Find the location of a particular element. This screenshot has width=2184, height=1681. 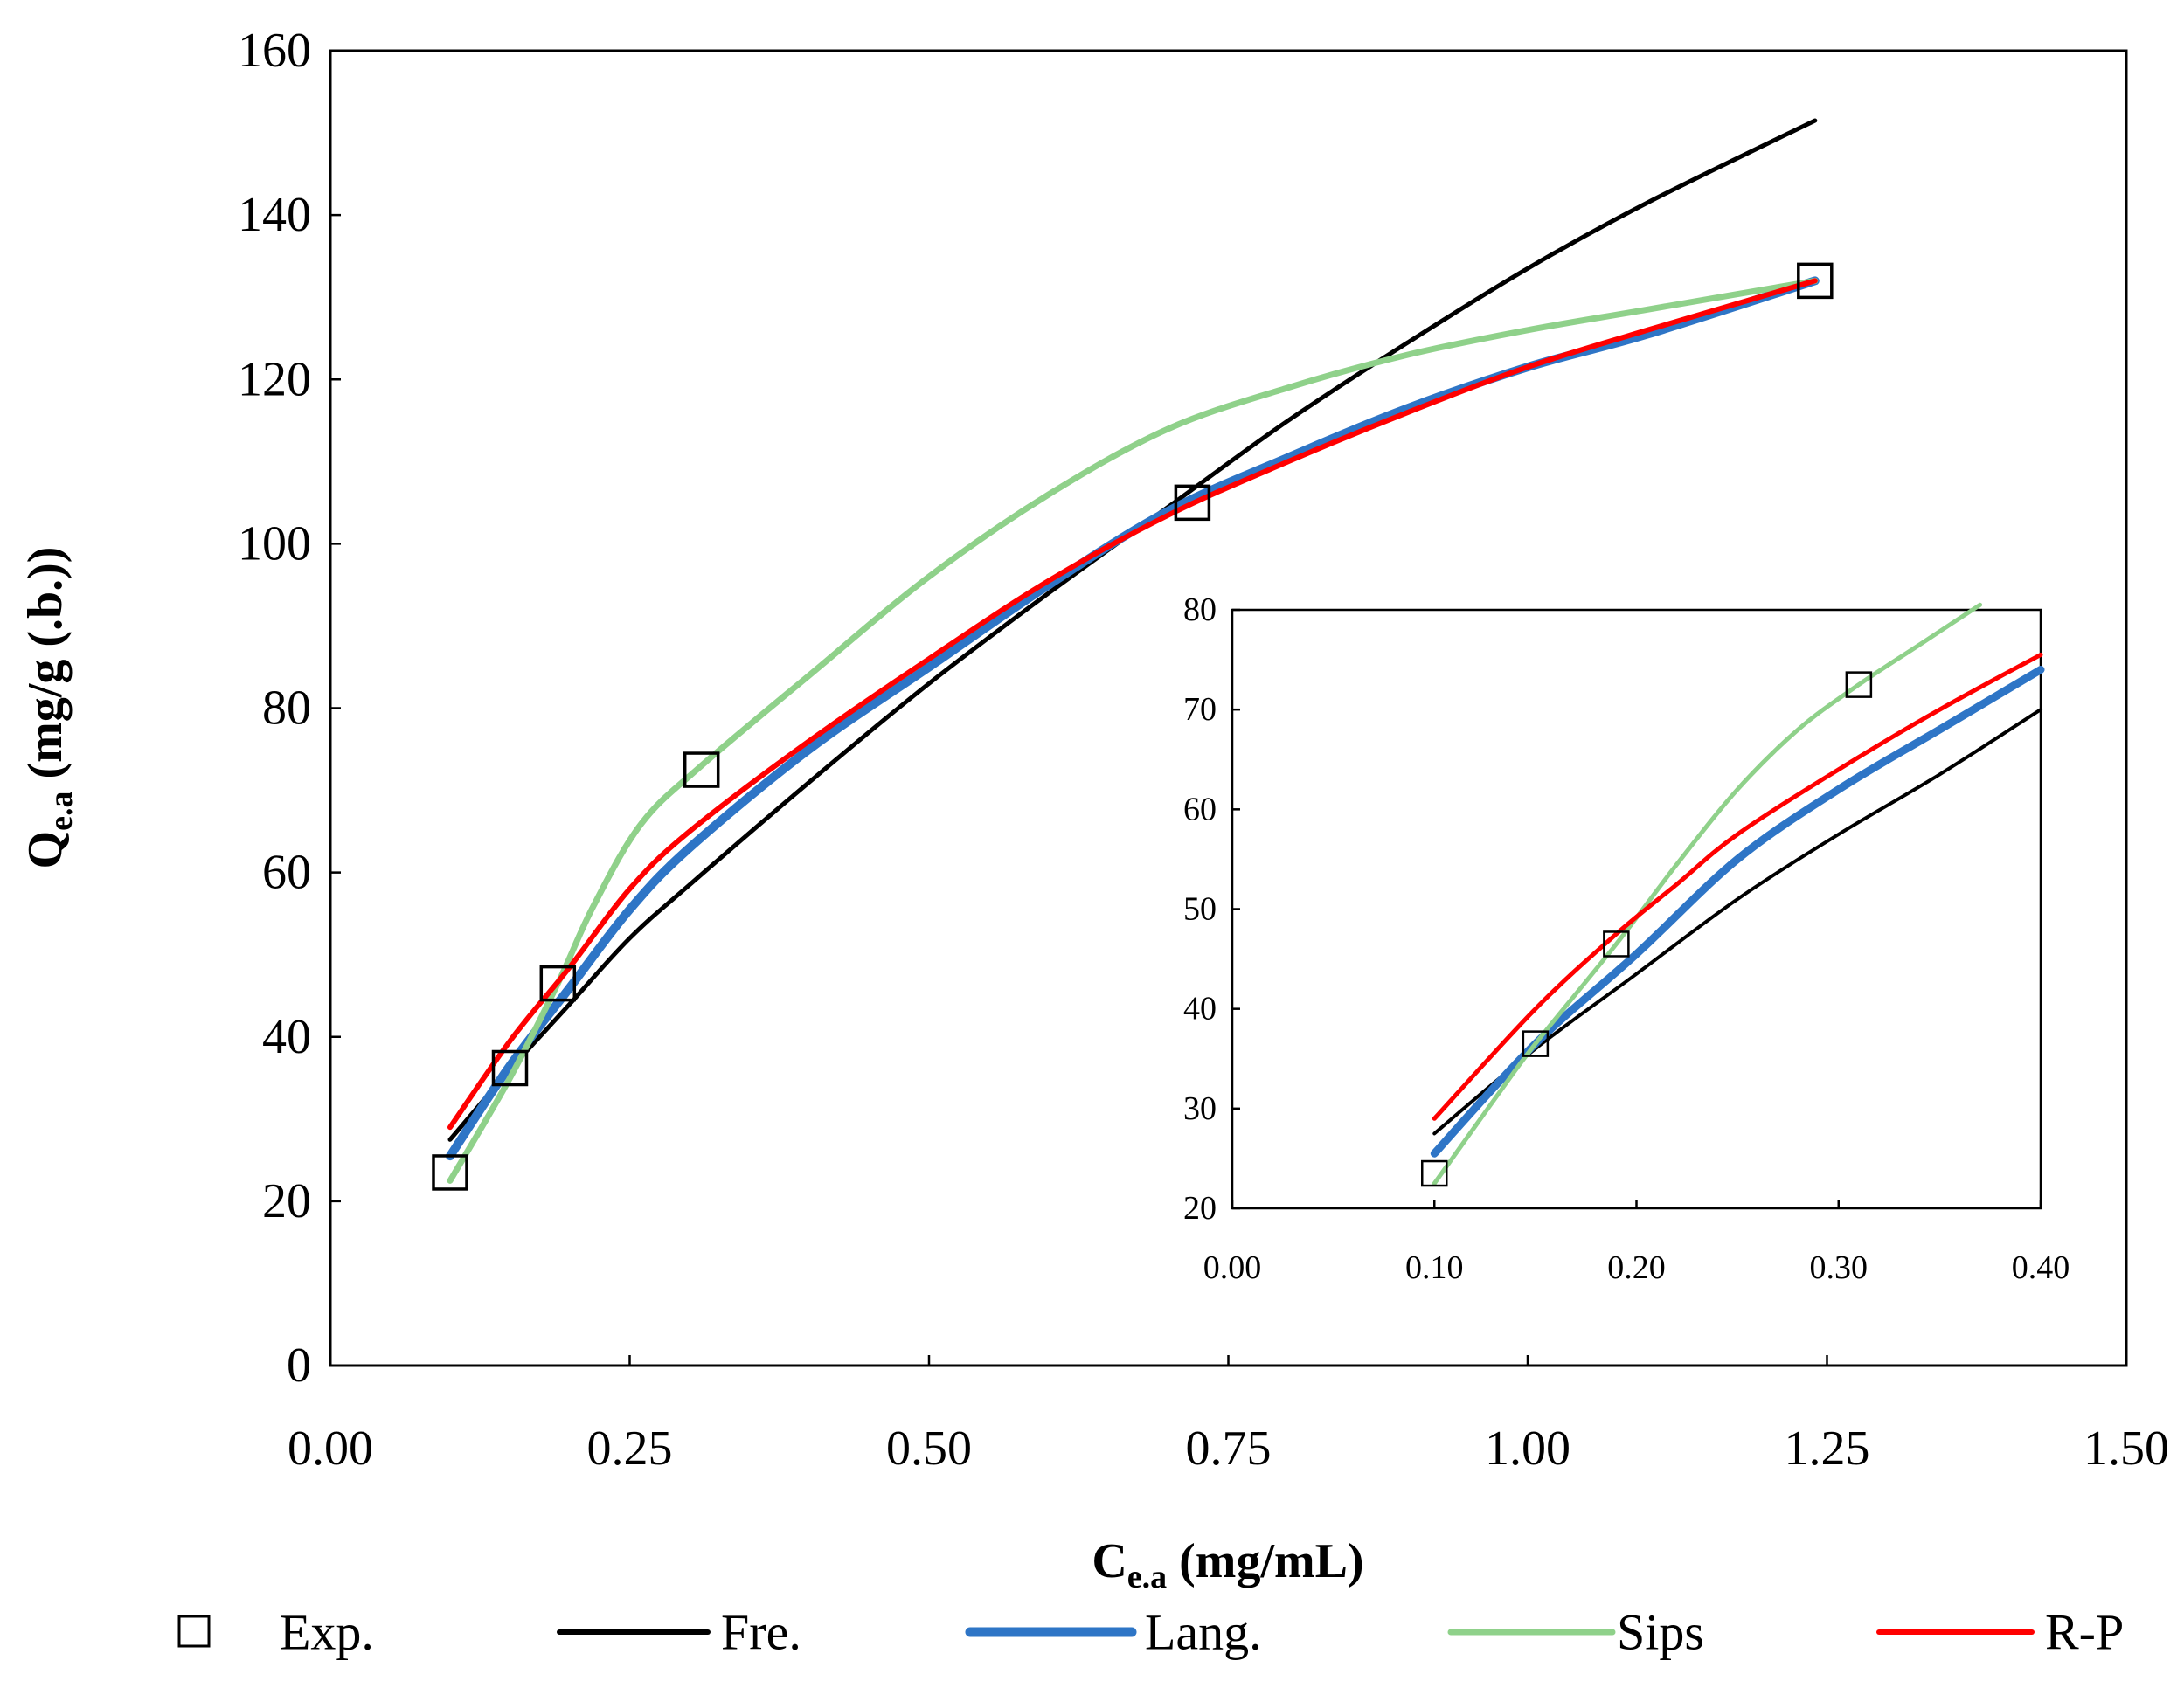

legend-lang-label: Lang. is located at coordinates (1203, 1633).